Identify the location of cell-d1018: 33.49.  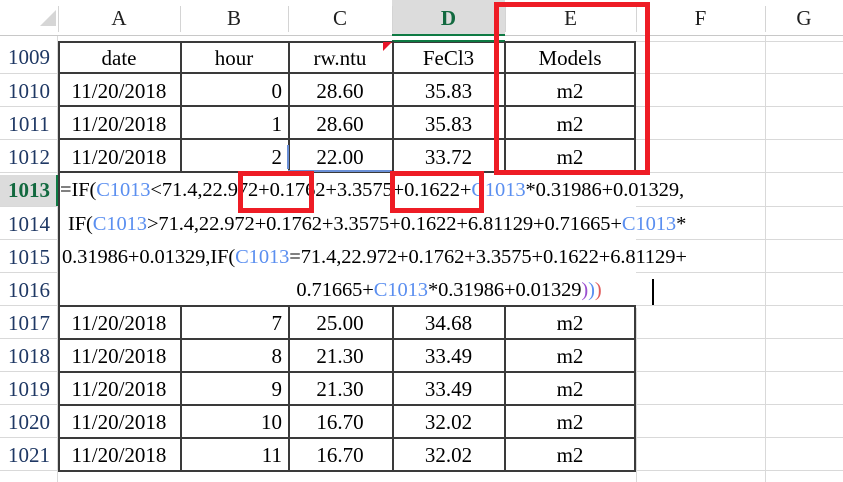
(448, 356).